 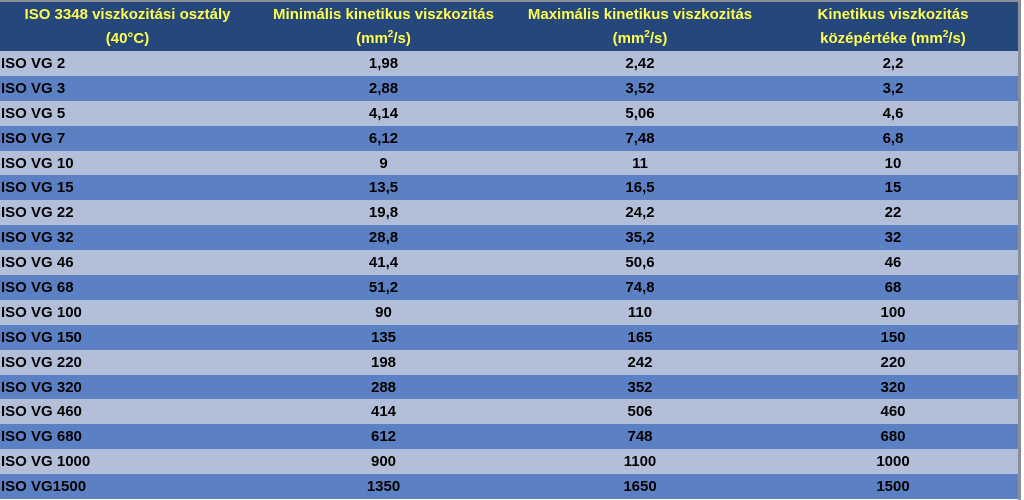 I want to click on header-line: Minimális kinetikus viszkozitás, so click(x=383, y=14).